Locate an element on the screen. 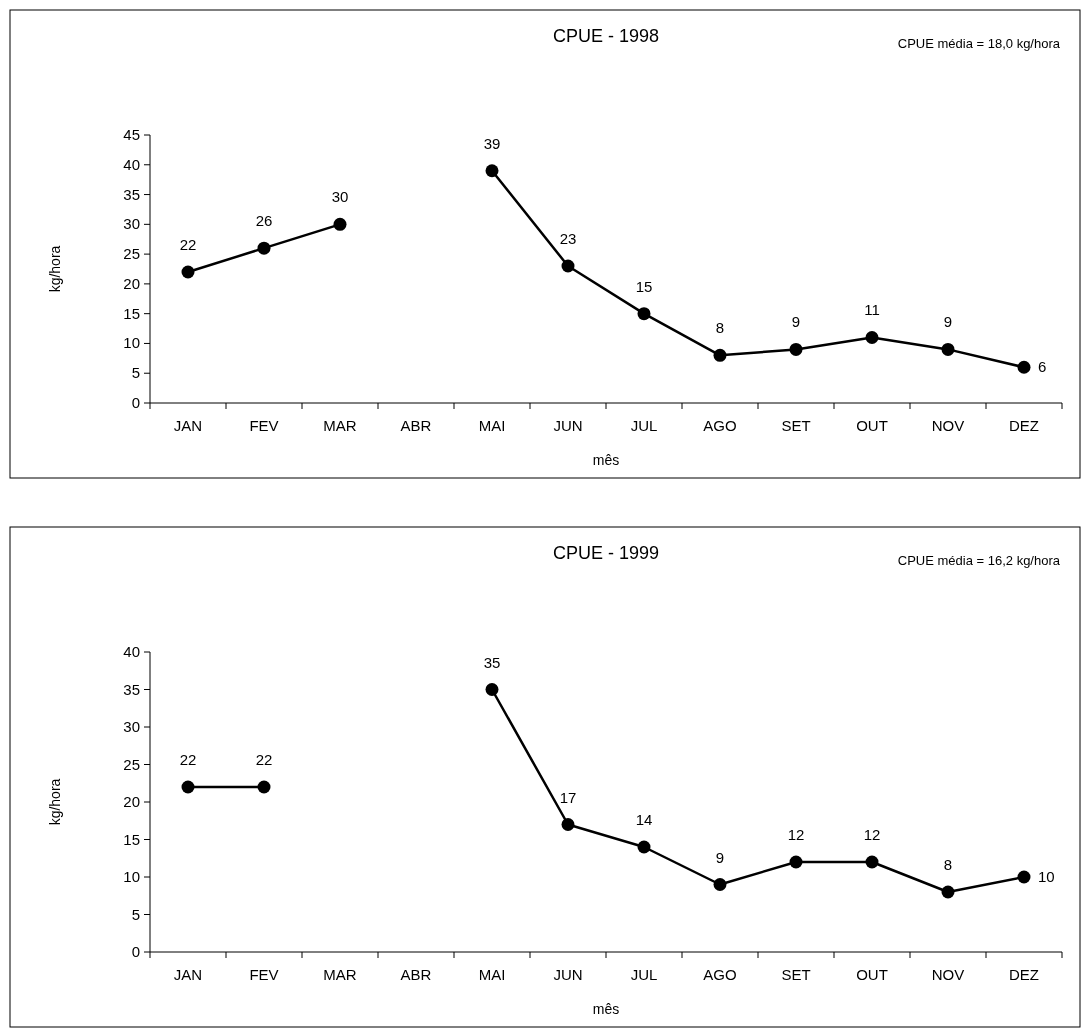  data-label: 14 is located at coordinates (644, 819).